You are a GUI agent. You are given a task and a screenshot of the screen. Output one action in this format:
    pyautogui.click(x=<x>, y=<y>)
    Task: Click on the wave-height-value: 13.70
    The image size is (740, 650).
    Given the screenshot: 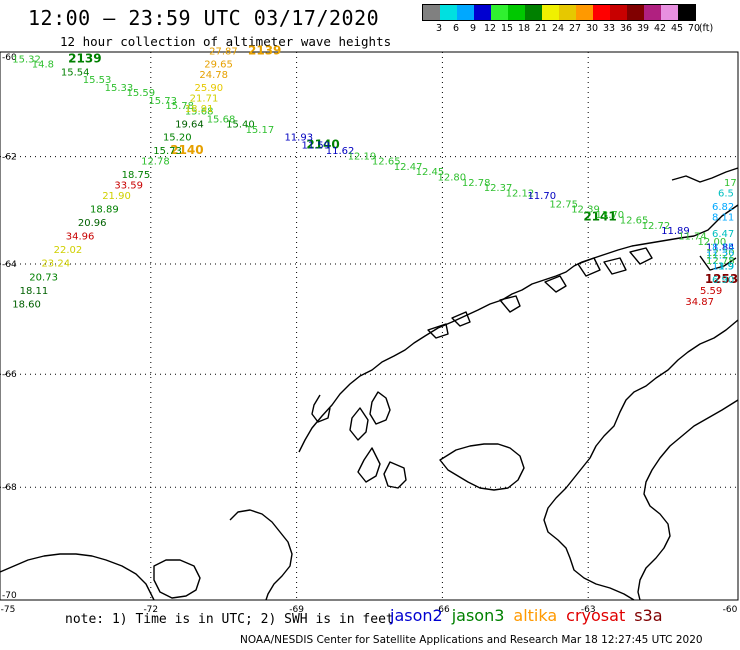 What is the action you would take?
    pyautogui.click(x=609, y=215)
    